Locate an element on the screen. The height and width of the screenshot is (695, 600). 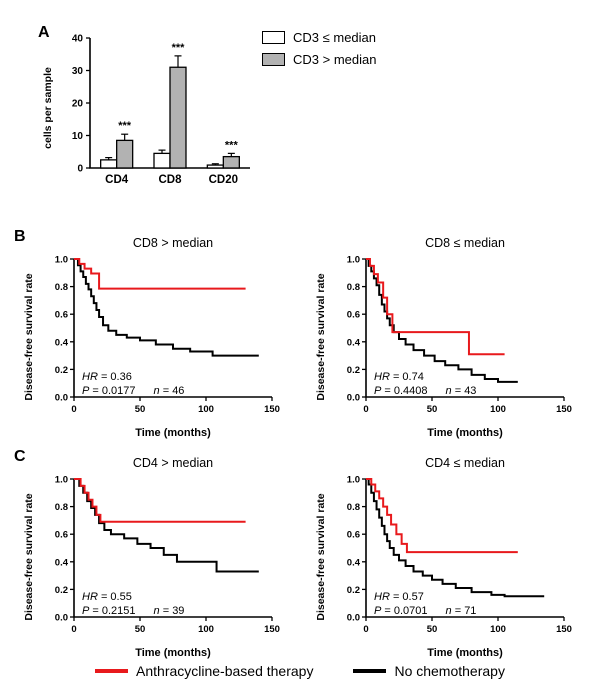
chart-title: CD4 ≤ median is located at coordinates (465, 463).